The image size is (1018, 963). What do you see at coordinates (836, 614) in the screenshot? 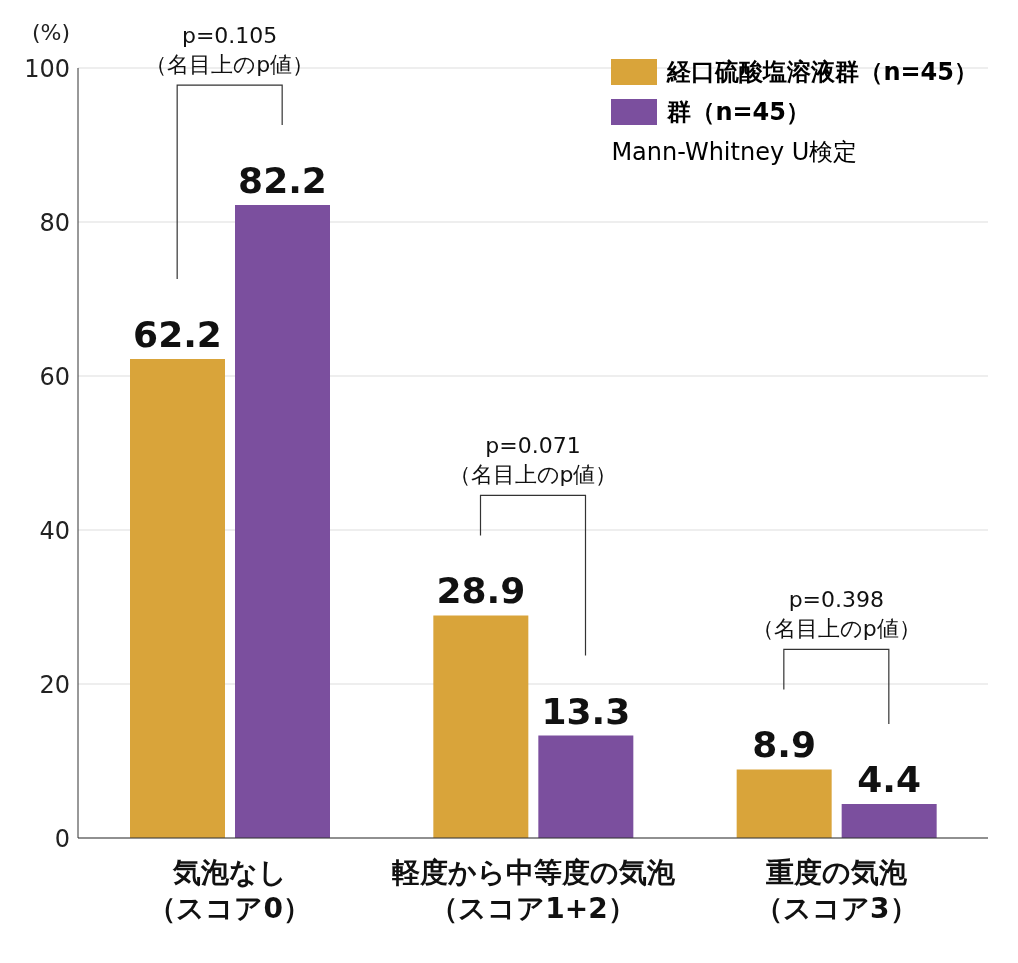
I see `annotation: p=0.398（名目上のp値）` at bounding box center [836, 614].